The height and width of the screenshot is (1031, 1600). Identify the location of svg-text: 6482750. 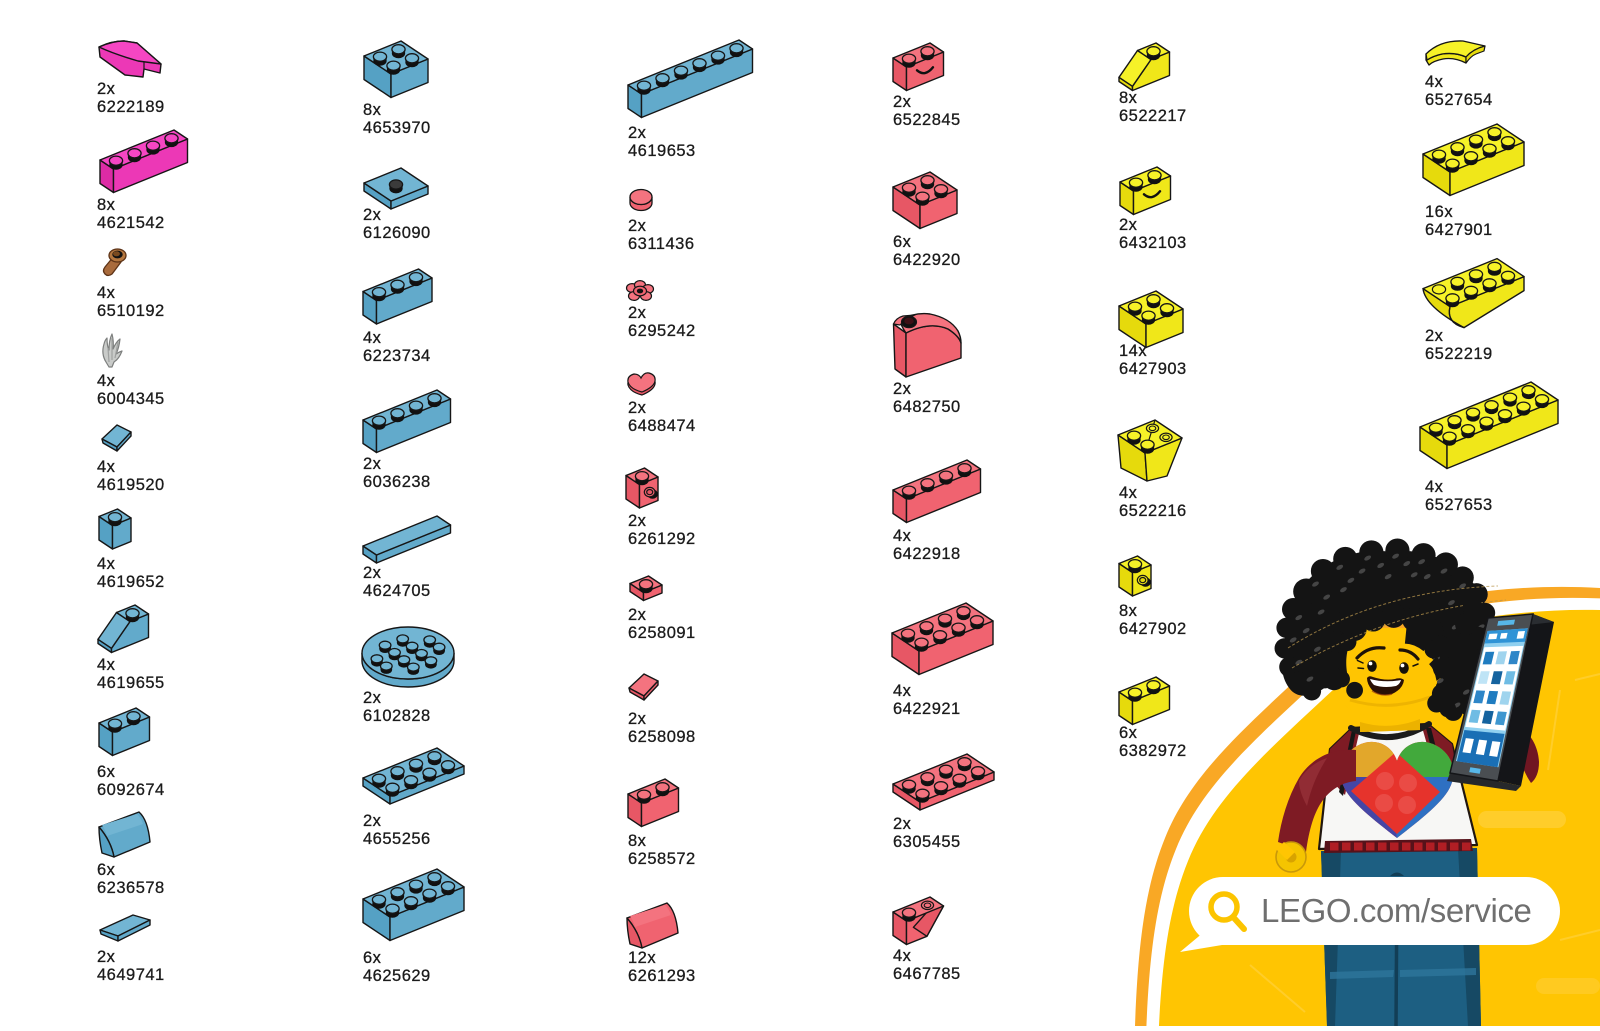
(927, 407).